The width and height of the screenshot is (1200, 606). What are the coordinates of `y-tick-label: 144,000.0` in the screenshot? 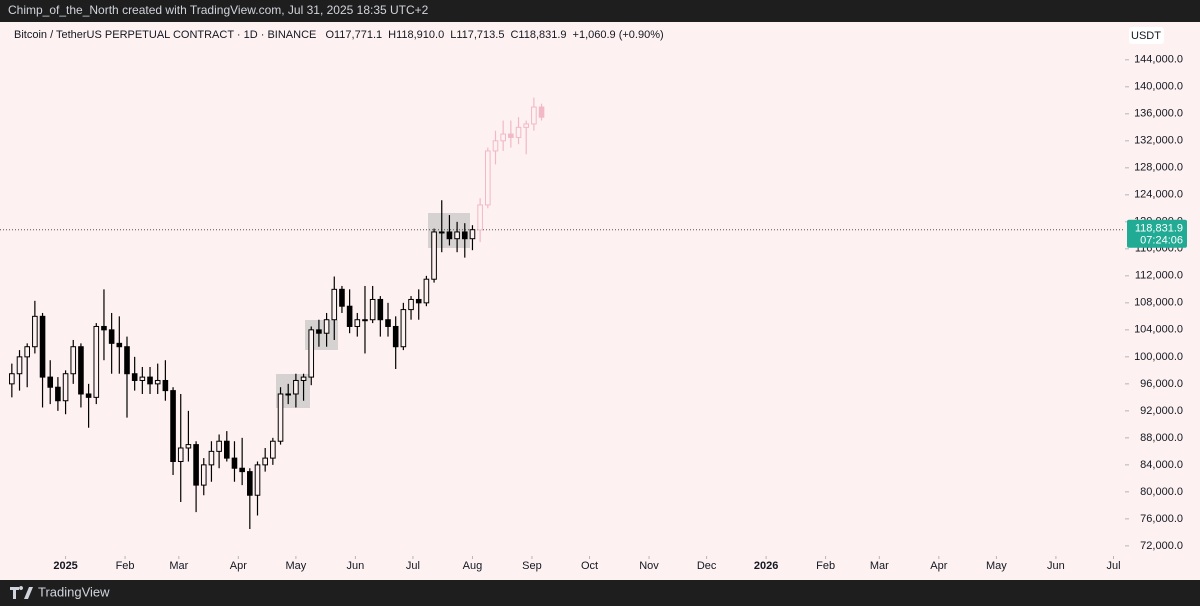 It's located at (1158, 60).